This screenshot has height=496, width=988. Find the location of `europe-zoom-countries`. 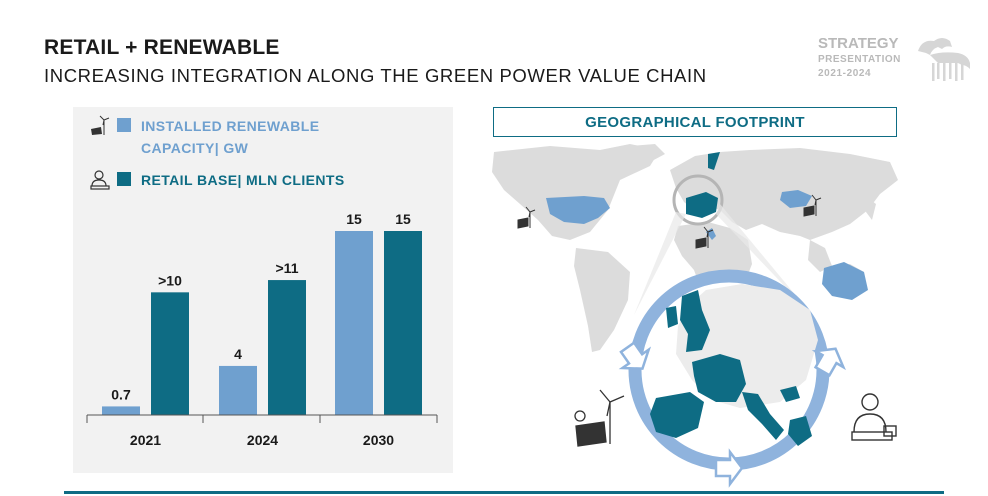

europe-zoom-countries is located at coordinates (731, 368).